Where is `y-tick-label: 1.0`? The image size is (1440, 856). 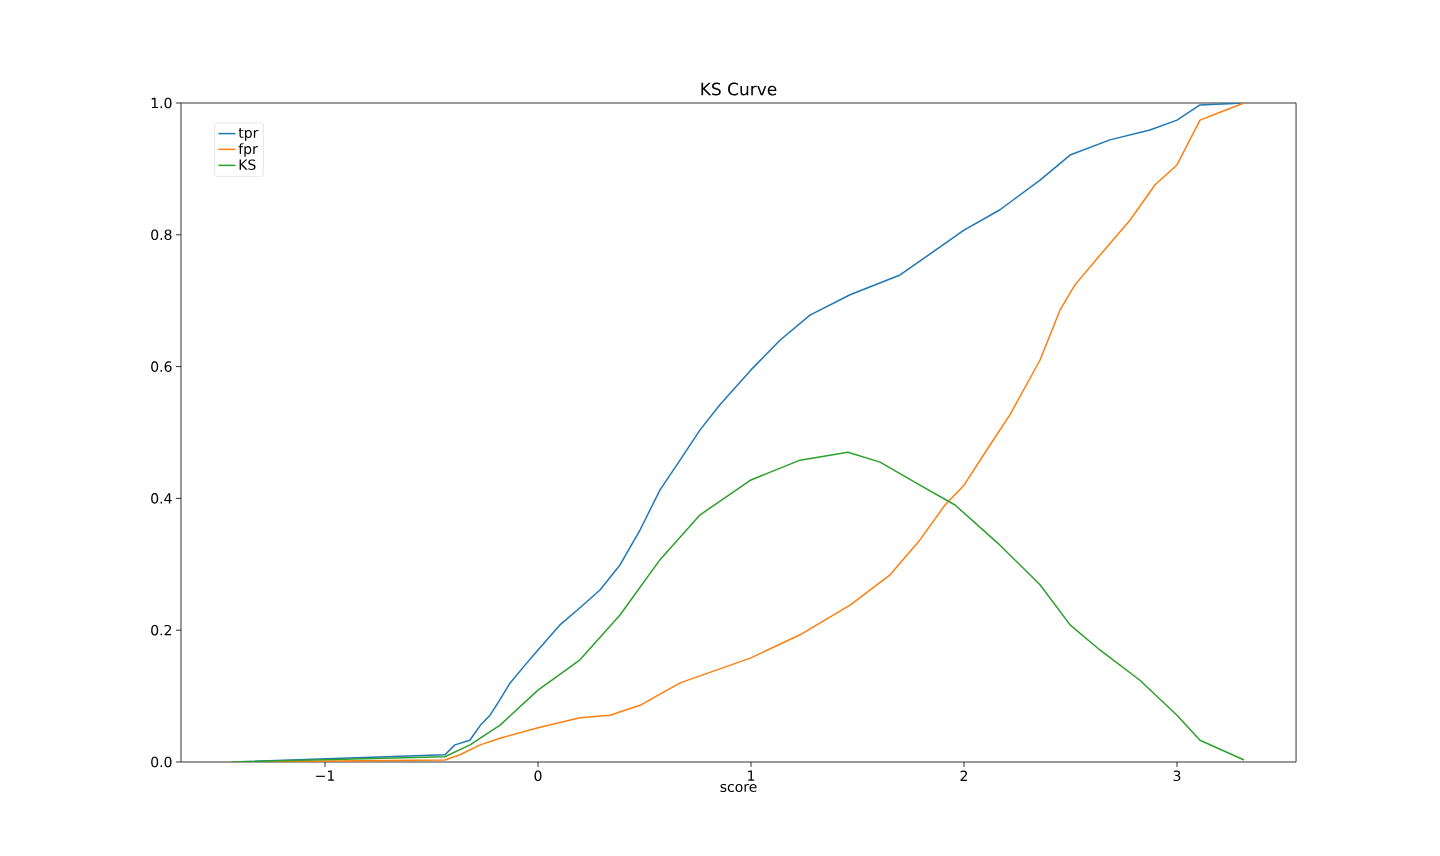 y-tick-label: 1.0 is located at coordinates (161, 103).